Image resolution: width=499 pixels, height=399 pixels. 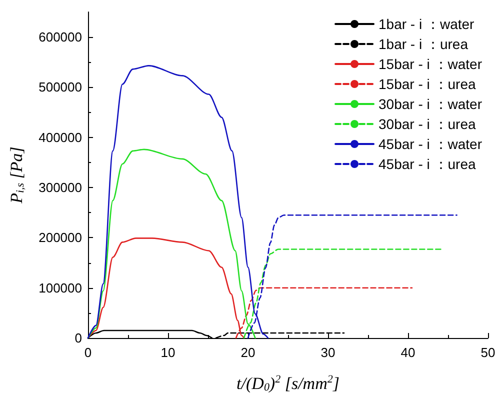 I want to click on legend-label: 1bar - i ：water, so click(x=426, y=24).